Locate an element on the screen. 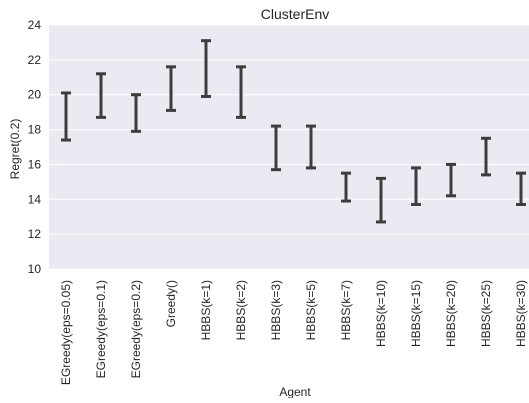 The width and height of the screenshot is (529, 403). x-tick-label: EGreedy(eps=0.1) is located at coordinates (101, 329).